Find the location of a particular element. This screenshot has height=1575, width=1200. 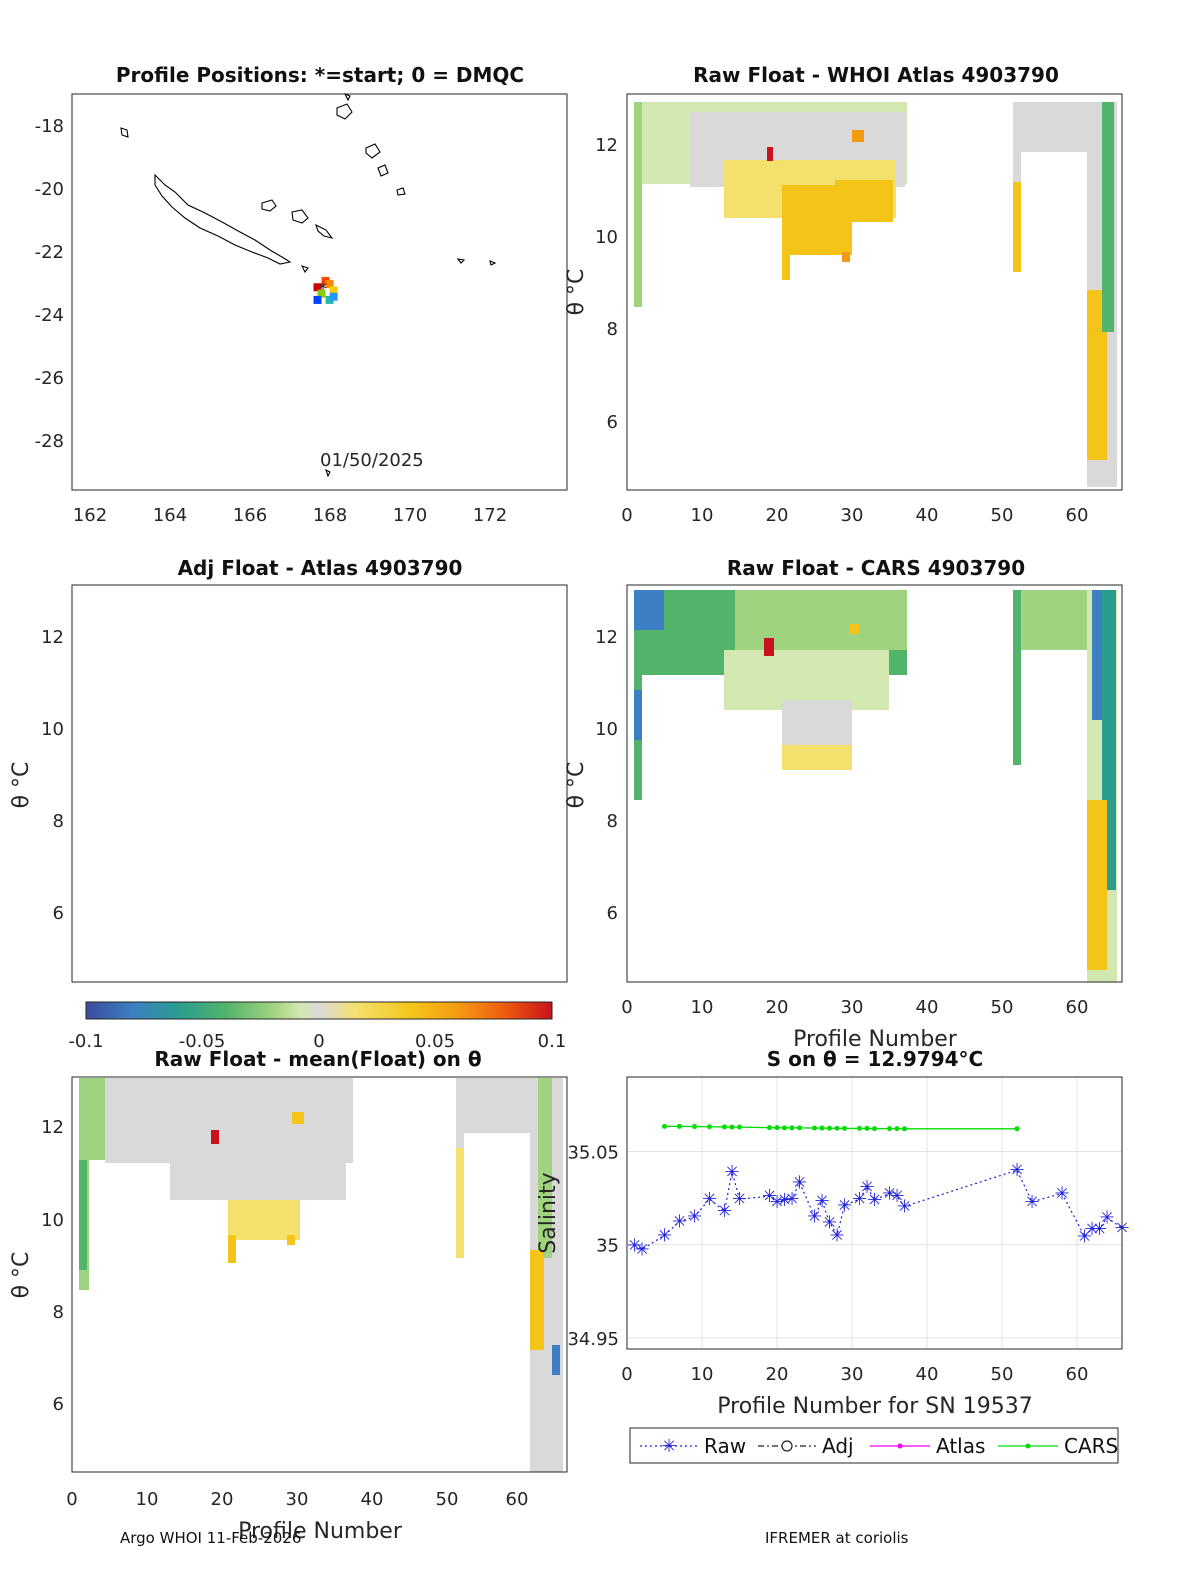

s-x-tick-label: 10 is located at coordinates (702, 1374).